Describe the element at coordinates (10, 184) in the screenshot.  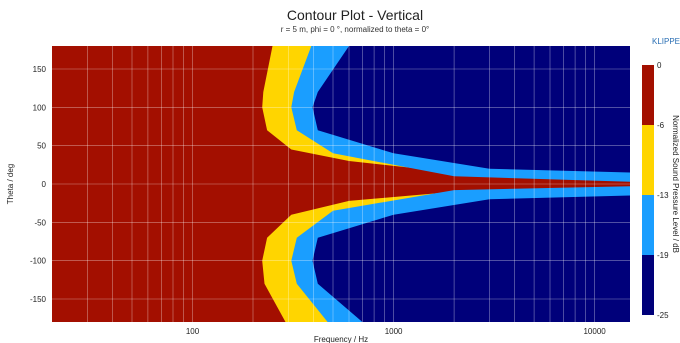
I see `y-axis-label: Theta / deg` at that location.